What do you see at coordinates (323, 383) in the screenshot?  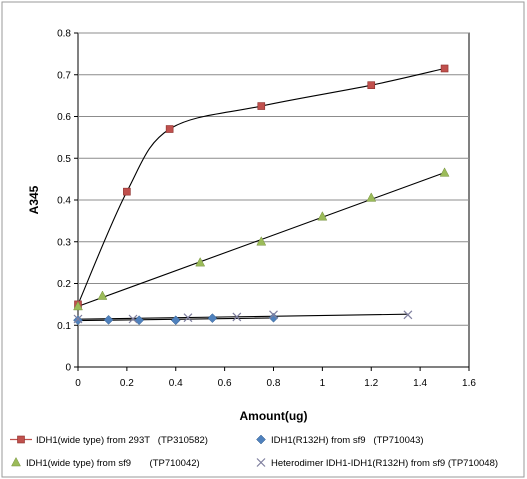 I see `x-tick-label: 1` at bounding box center [323, 383].